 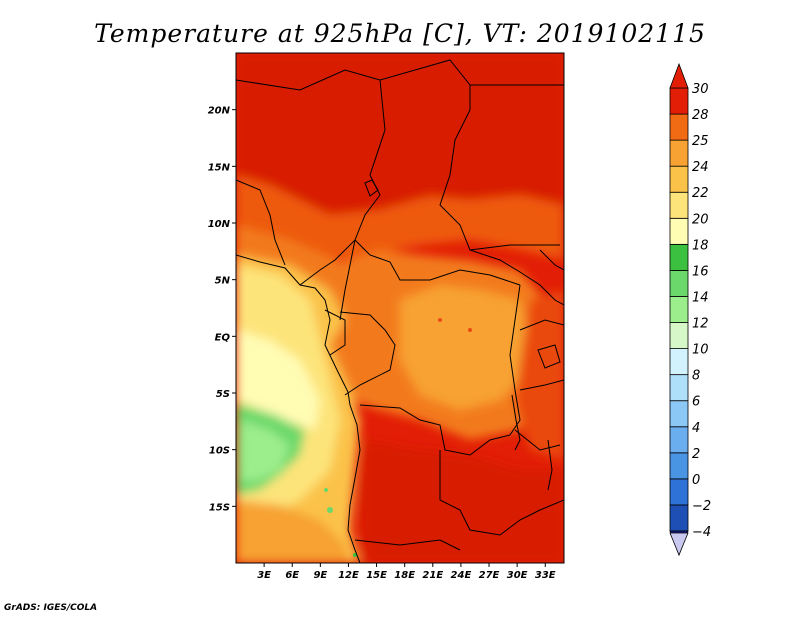 What do you see at coordinates (461, 575) in the screenshot?
I see `x-tick-label: 24E` at bounding box center [461, 575].